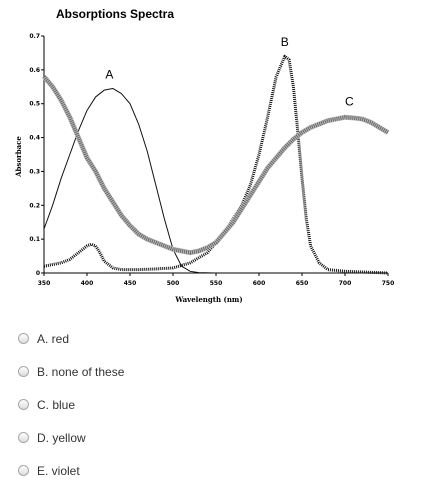 The width and height of the screenshot is (434, 488). Describe the element at coordinates (345, 283) in the screenshot. I see `x-tick-label: 700` at that location.